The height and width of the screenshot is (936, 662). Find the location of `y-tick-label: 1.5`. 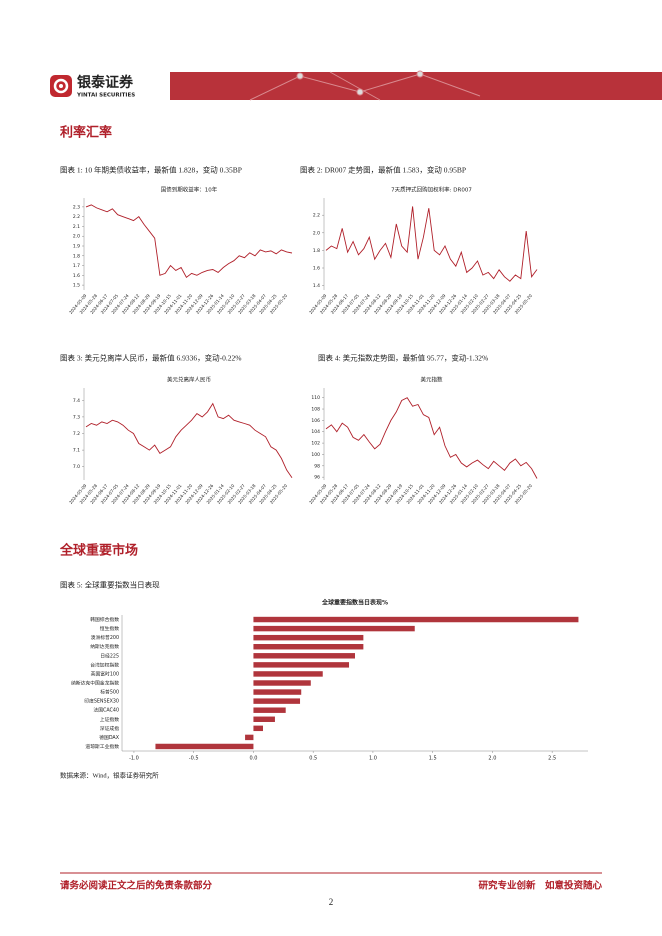

y-tick-label: 1.5 is located at coordinates (76, 286).